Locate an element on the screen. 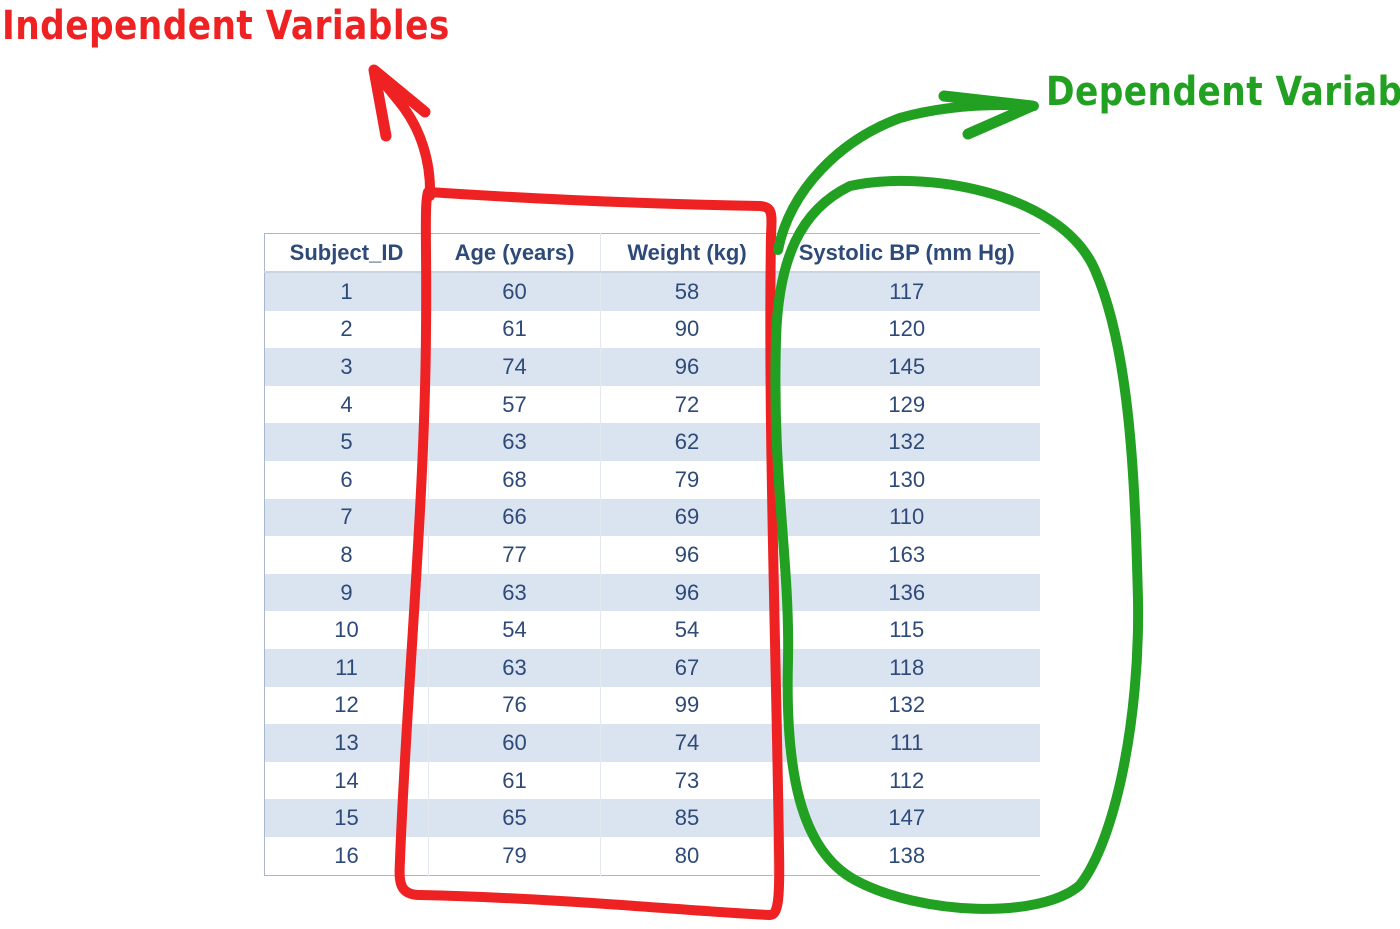  cell-systolic-bp: 129 is located at coordinates (906, 404).